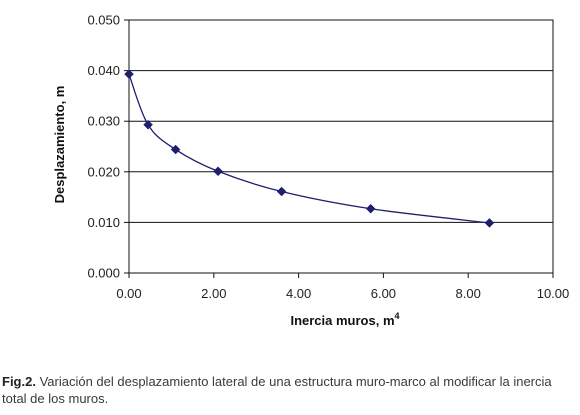 The height and width of the screenshot is (415, 580). I want to click on x-tick-label: 0.00, so click(128, 293).